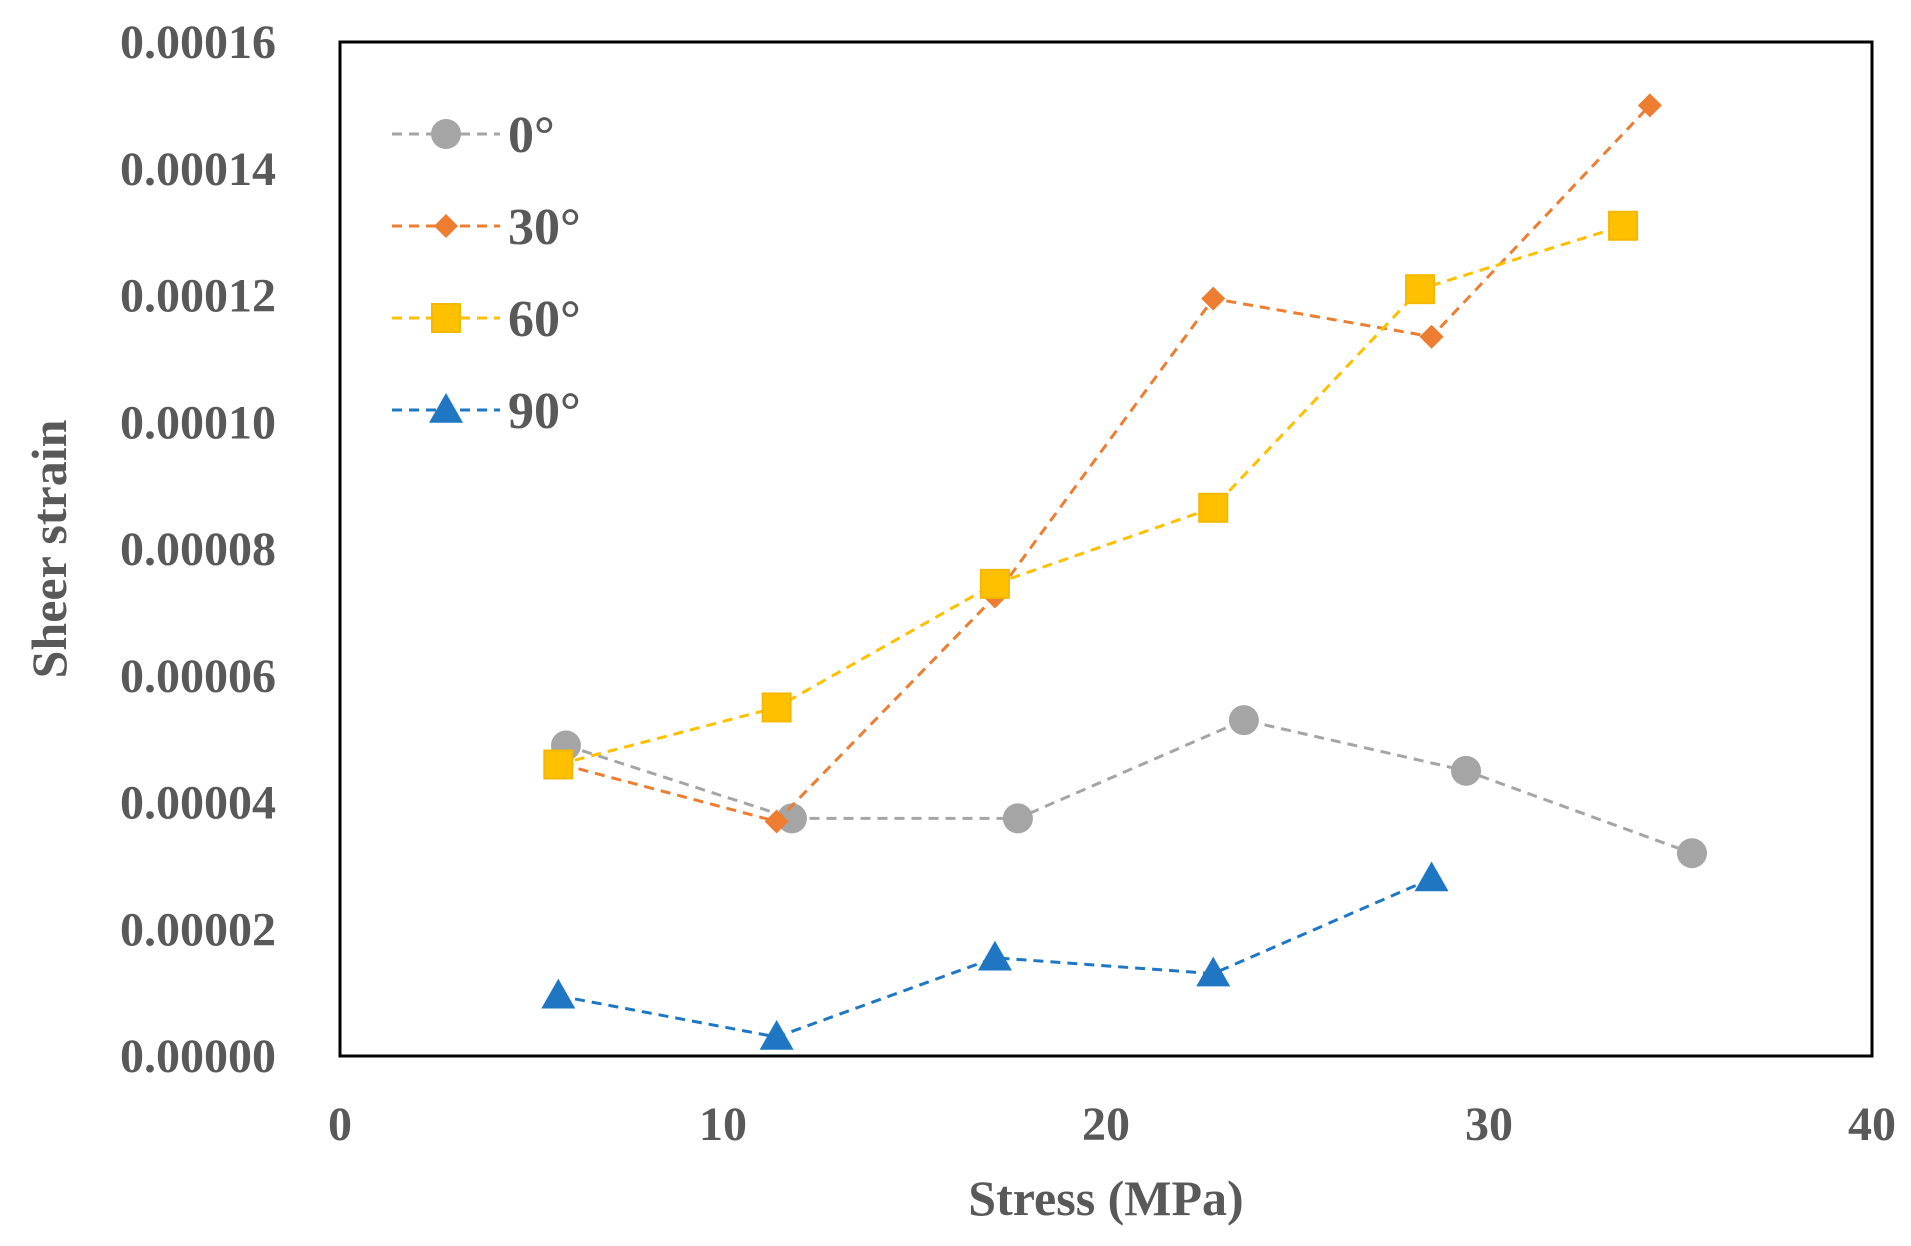  I want to click on x-axis-ticks: 0 10 20 30 40, so click(1112, 1124).